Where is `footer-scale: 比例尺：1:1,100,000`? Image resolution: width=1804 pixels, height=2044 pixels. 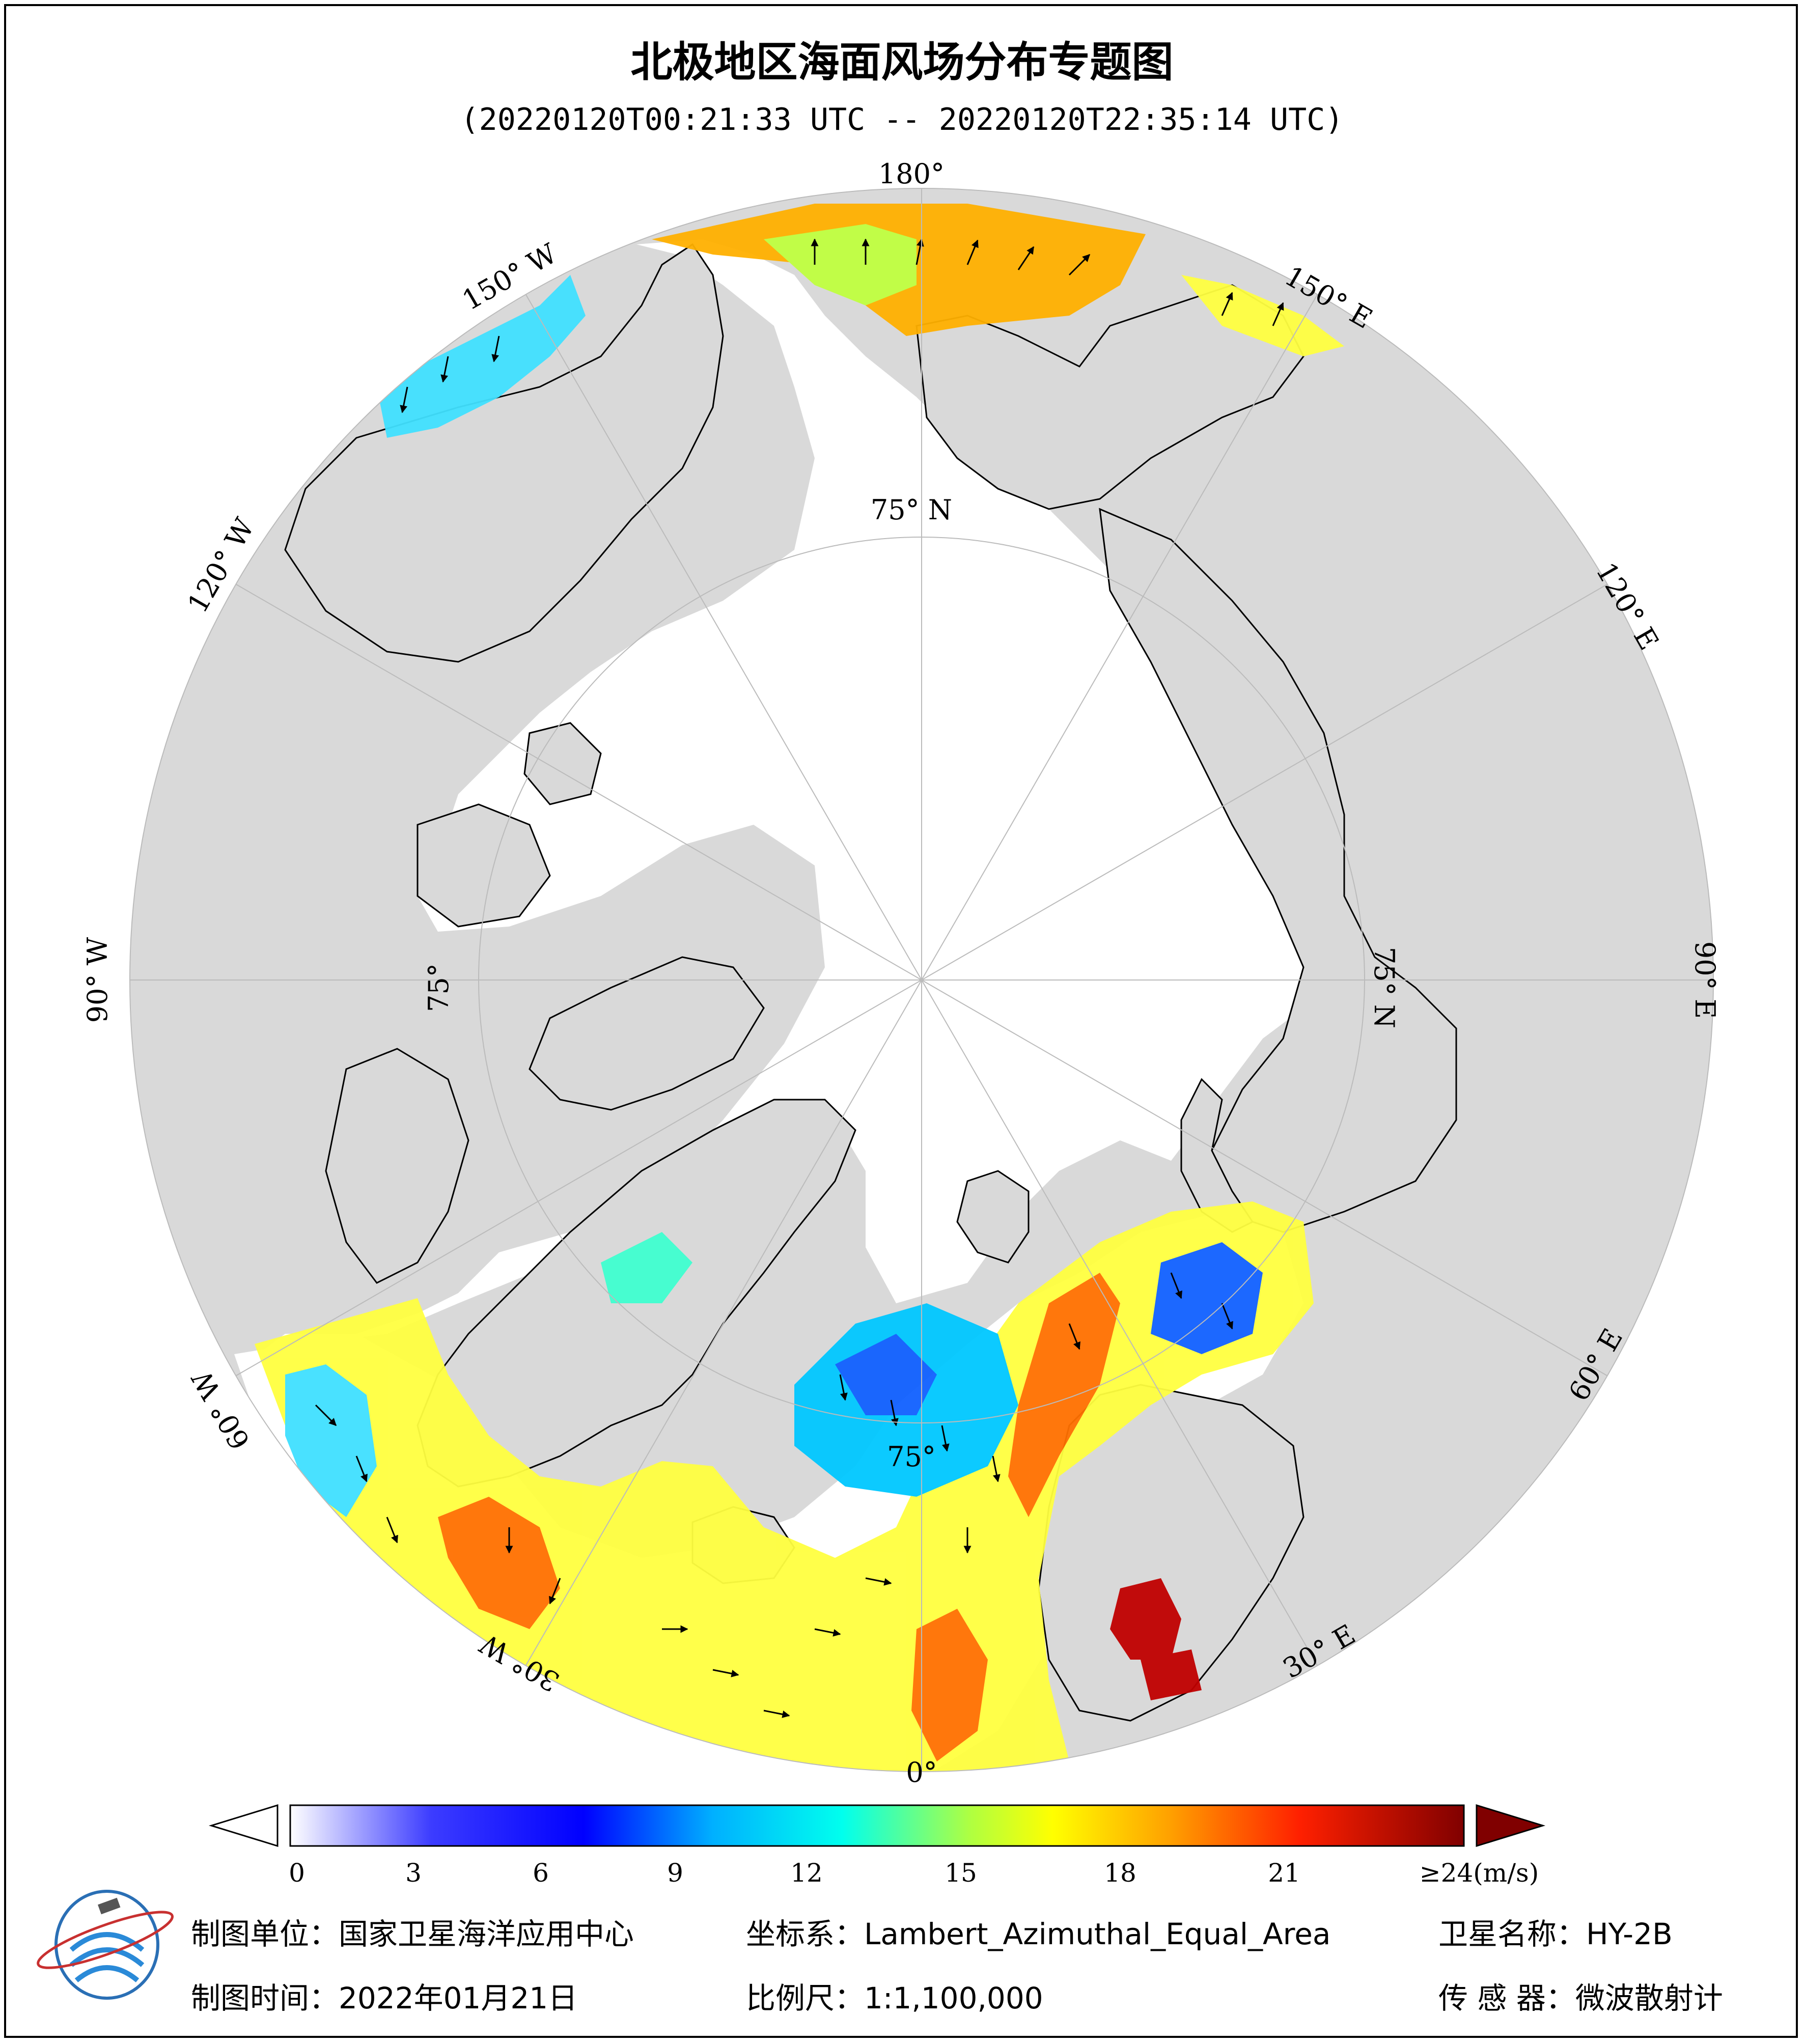
footer-scale: 比例尺：1:1,100,000 is located at coordinates (894, 1998).